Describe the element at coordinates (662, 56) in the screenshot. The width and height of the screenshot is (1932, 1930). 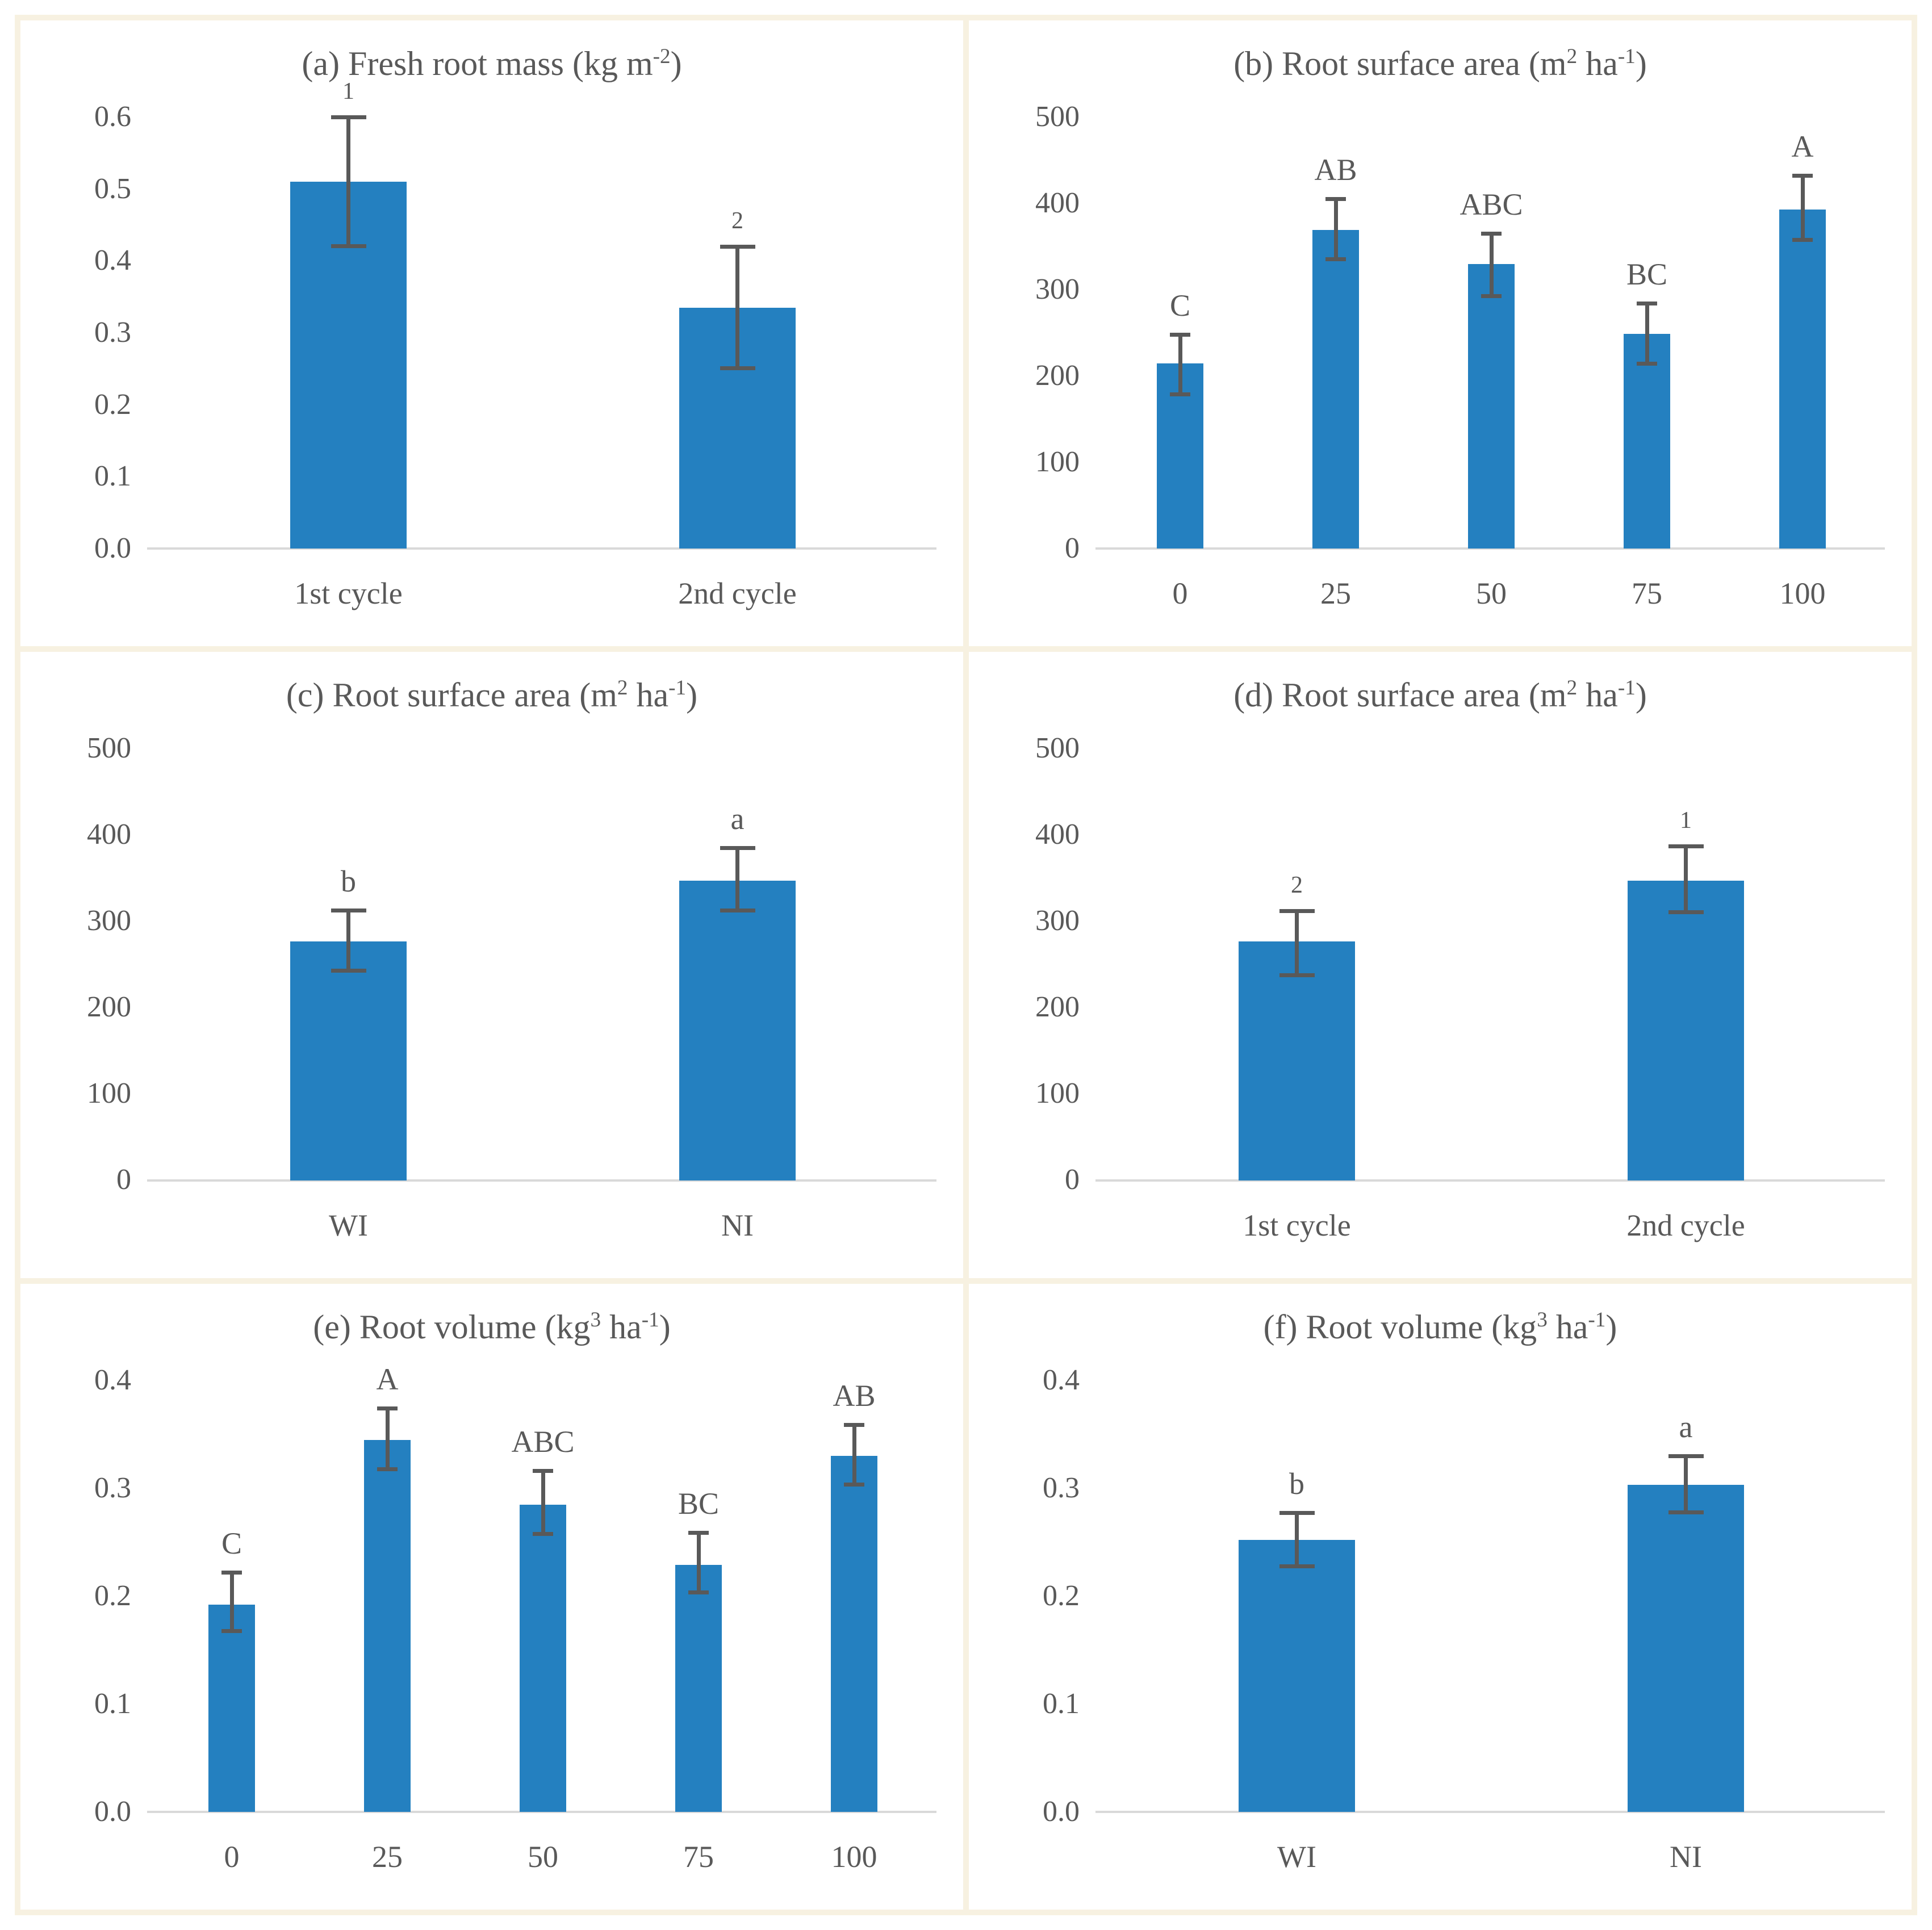
I see `title-superscript: -2` at that location.